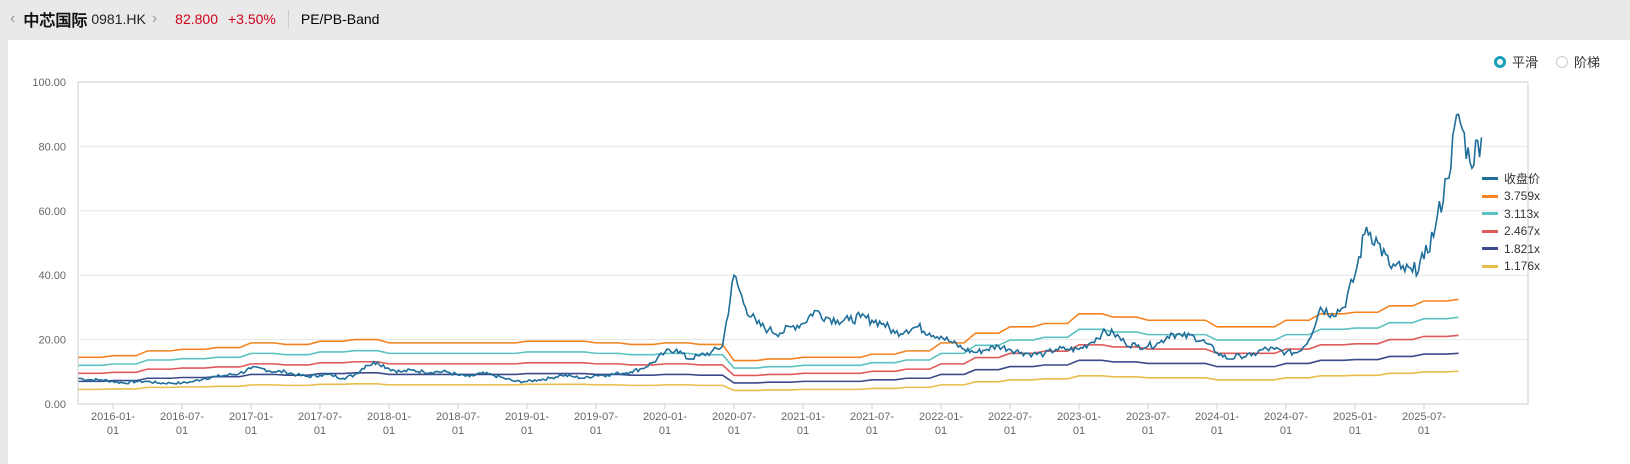  What do you see at coordinates (113, 424) in the screenshot?
I see `x-tick-label: 2016-01-01` at bounding box center [113, 424].